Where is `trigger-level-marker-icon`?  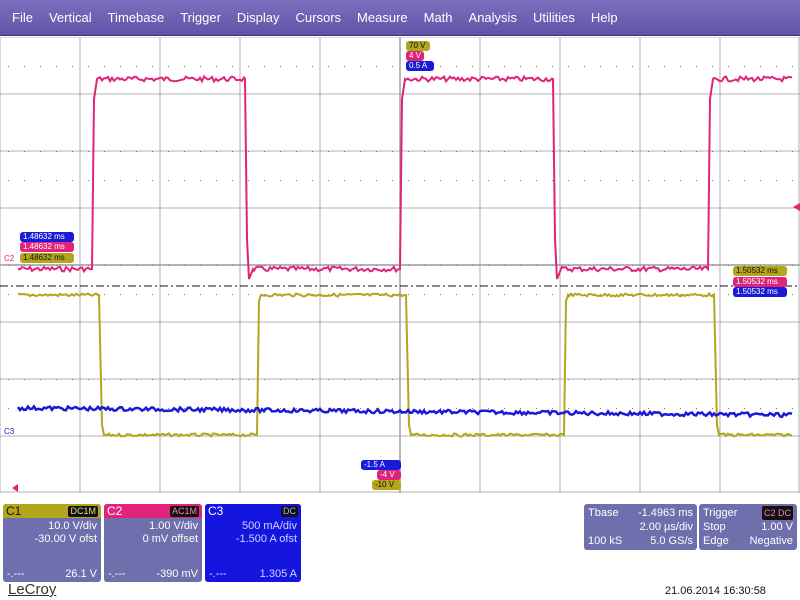
trigger-level-marker-icon is located at coordinates (796, 207).